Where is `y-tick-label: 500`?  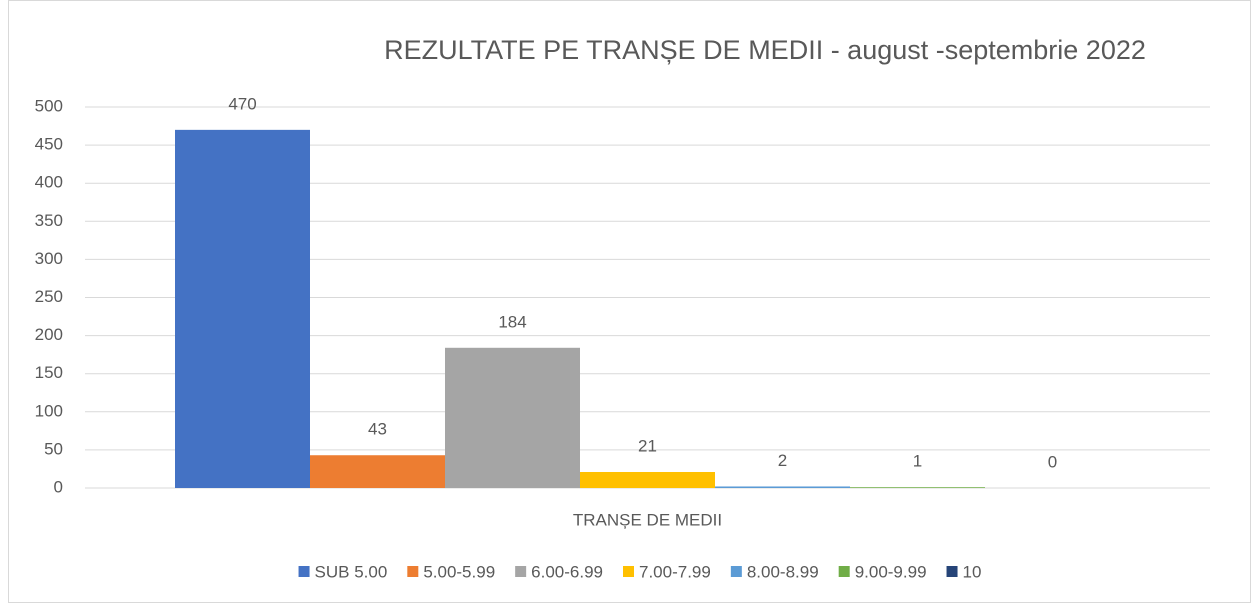
y-tick-label: 500 is located at coordinates (49, 105).